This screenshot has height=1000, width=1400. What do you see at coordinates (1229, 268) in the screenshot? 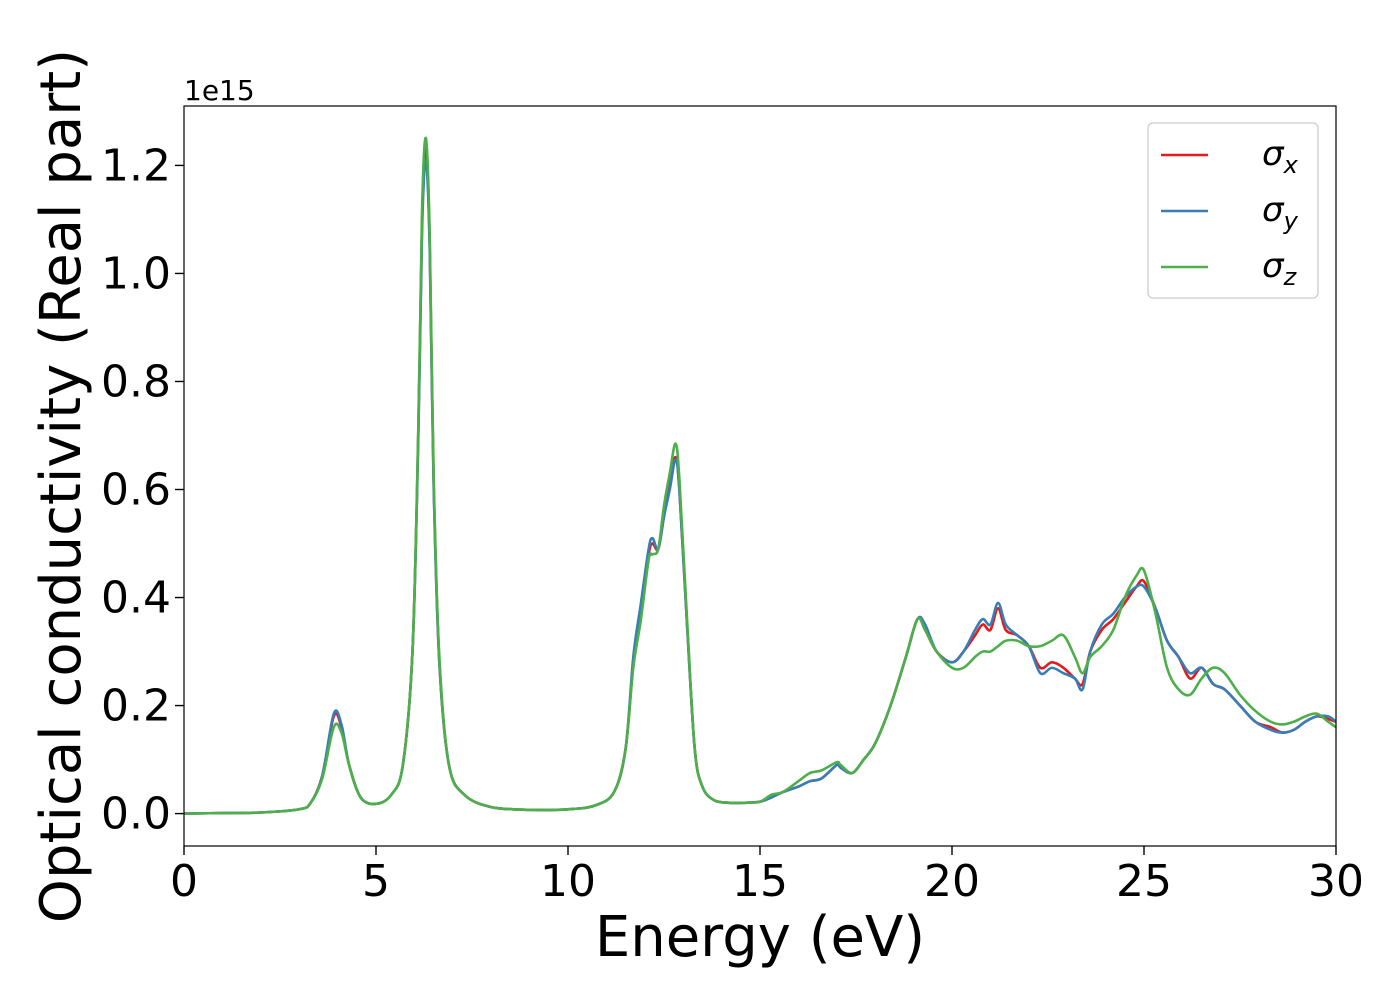
I see `legend-item-z: σz` at bounding box center [1229, 268].